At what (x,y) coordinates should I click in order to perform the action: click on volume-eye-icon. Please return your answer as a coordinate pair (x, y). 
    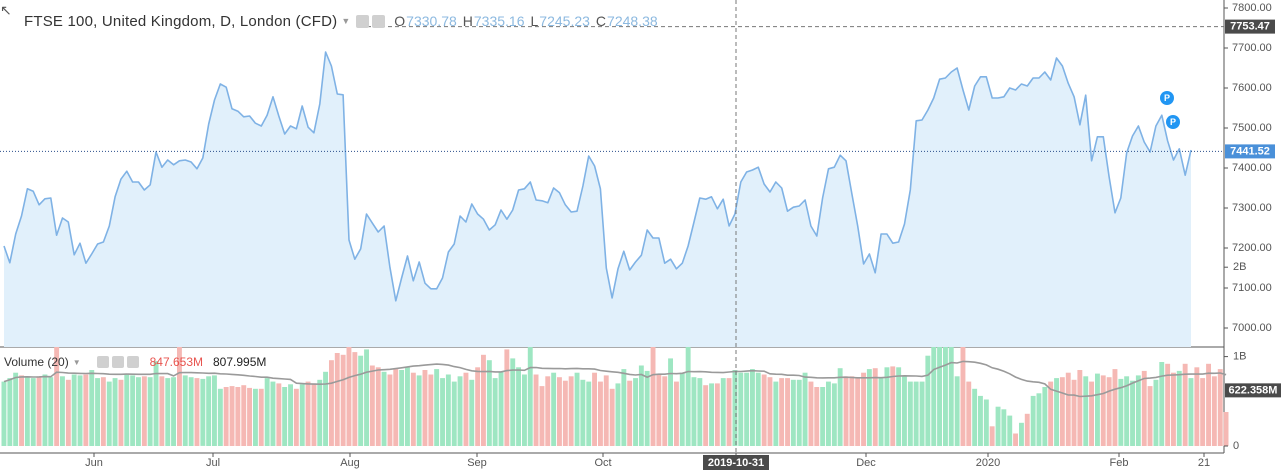
    Looking at the image, I should click on (102, 362).